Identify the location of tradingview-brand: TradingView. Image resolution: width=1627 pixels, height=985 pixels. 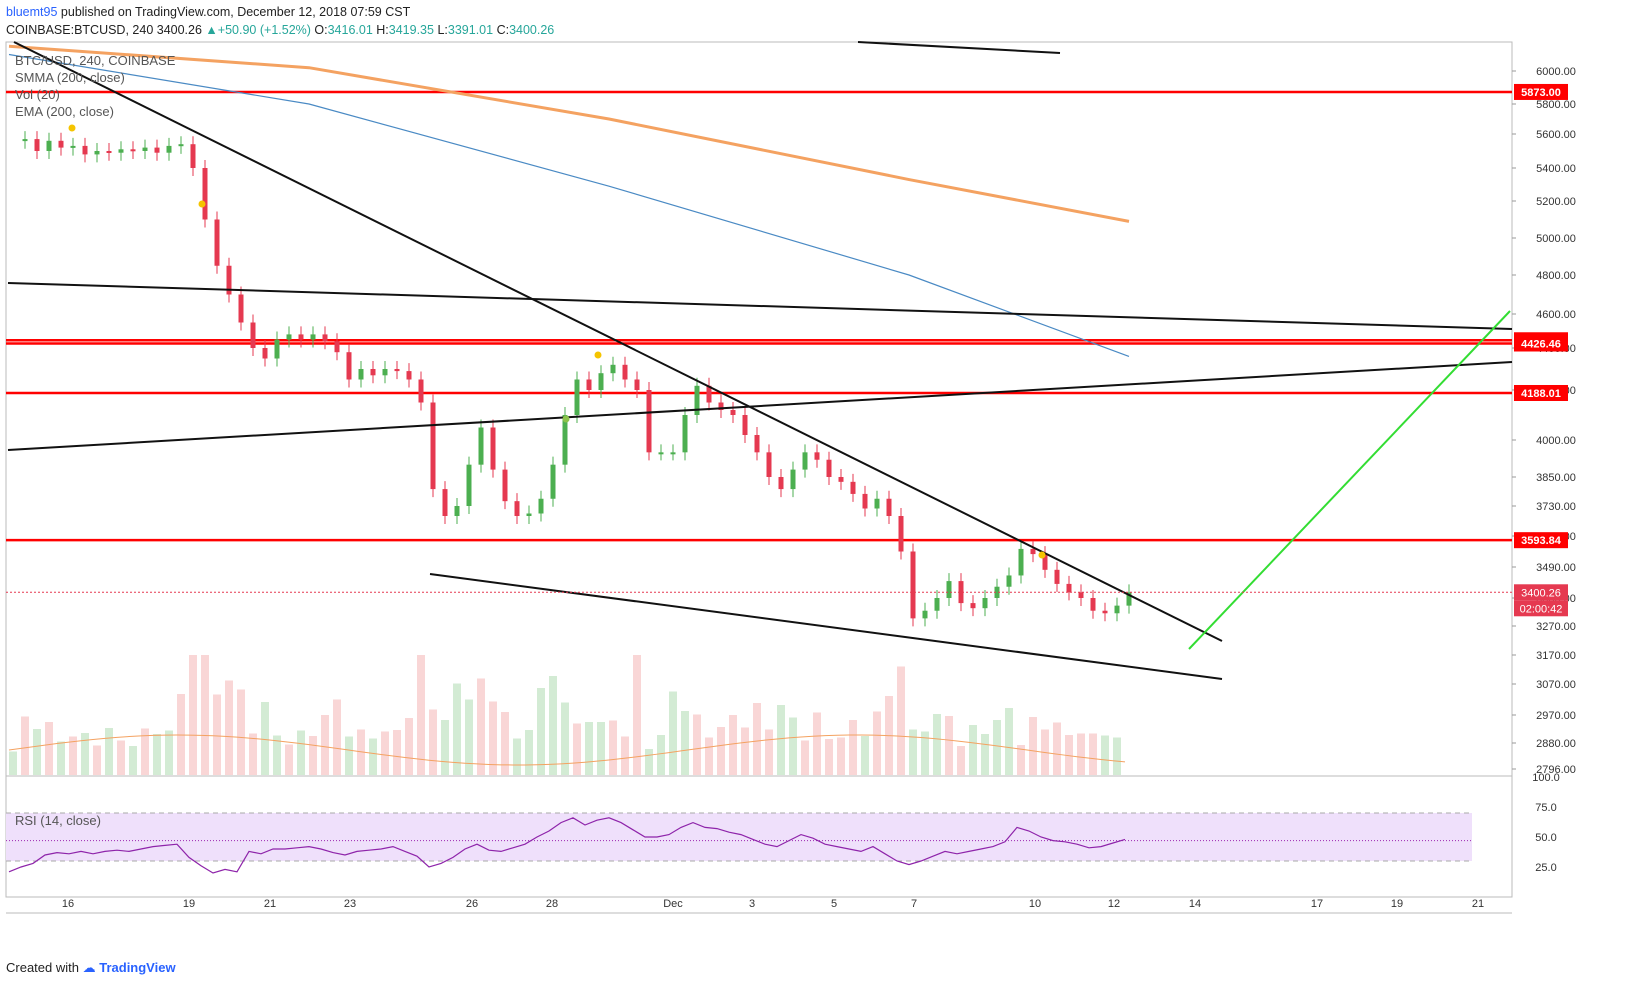
(137, 967).